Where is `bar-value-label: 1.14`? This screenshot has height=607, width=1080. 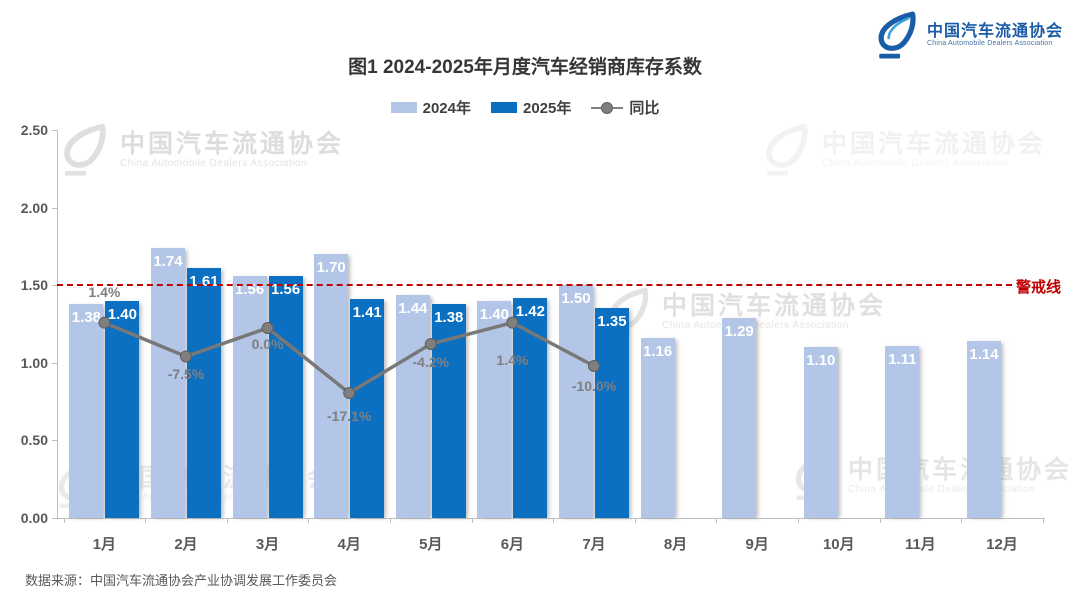
bar-value-label: 1.14 is located at coordinates (984, 355).